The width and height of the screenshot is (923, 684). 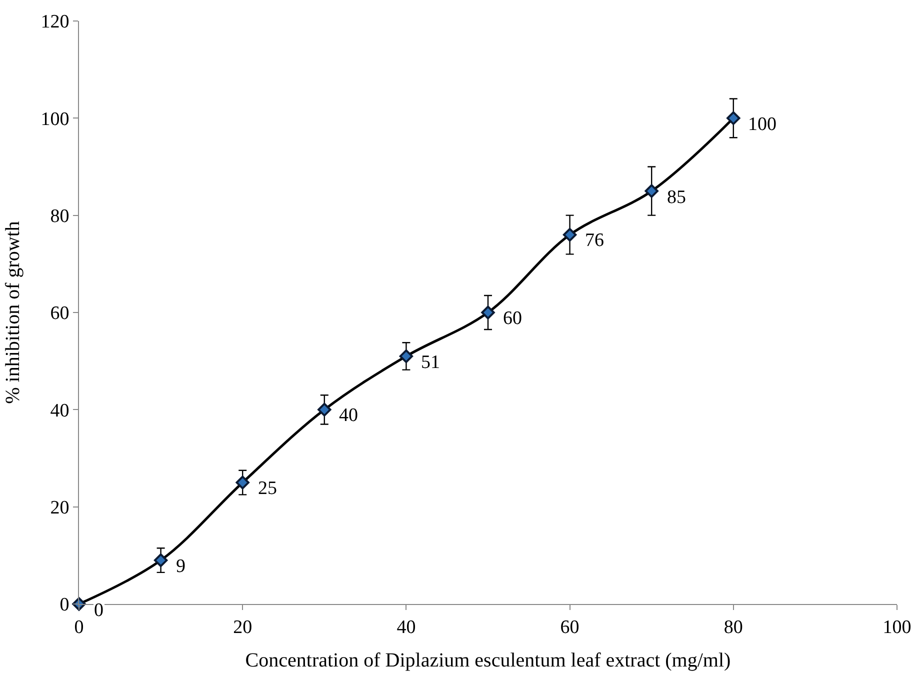 I want to click on x-tick-label: 40, so click(x=406, y=627).